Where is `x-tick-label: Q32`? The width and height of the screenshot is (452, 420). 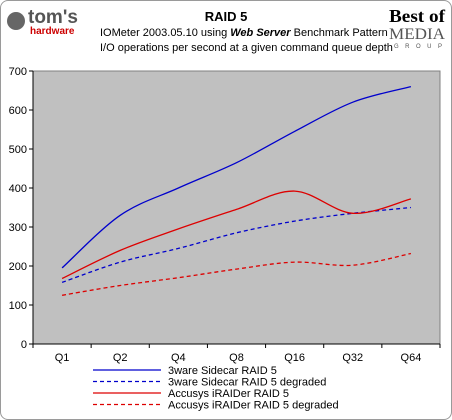
x-tick-label: Q32 is located at coordinates (352, 358).